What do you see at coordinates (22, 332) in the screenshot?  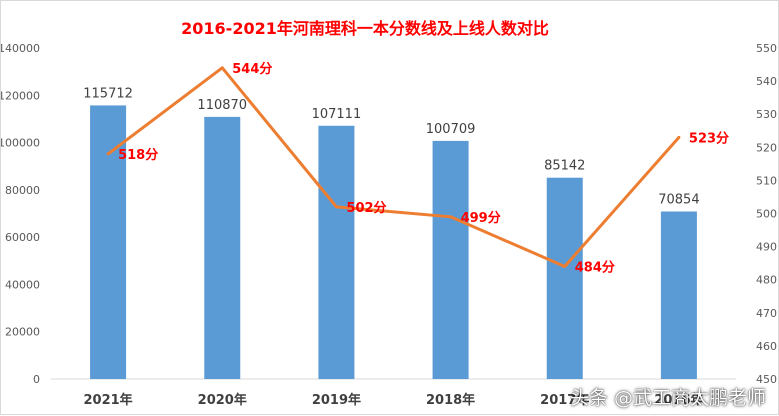 I see `y-left-tick-label: 20000` at bounding box center [22, 332].